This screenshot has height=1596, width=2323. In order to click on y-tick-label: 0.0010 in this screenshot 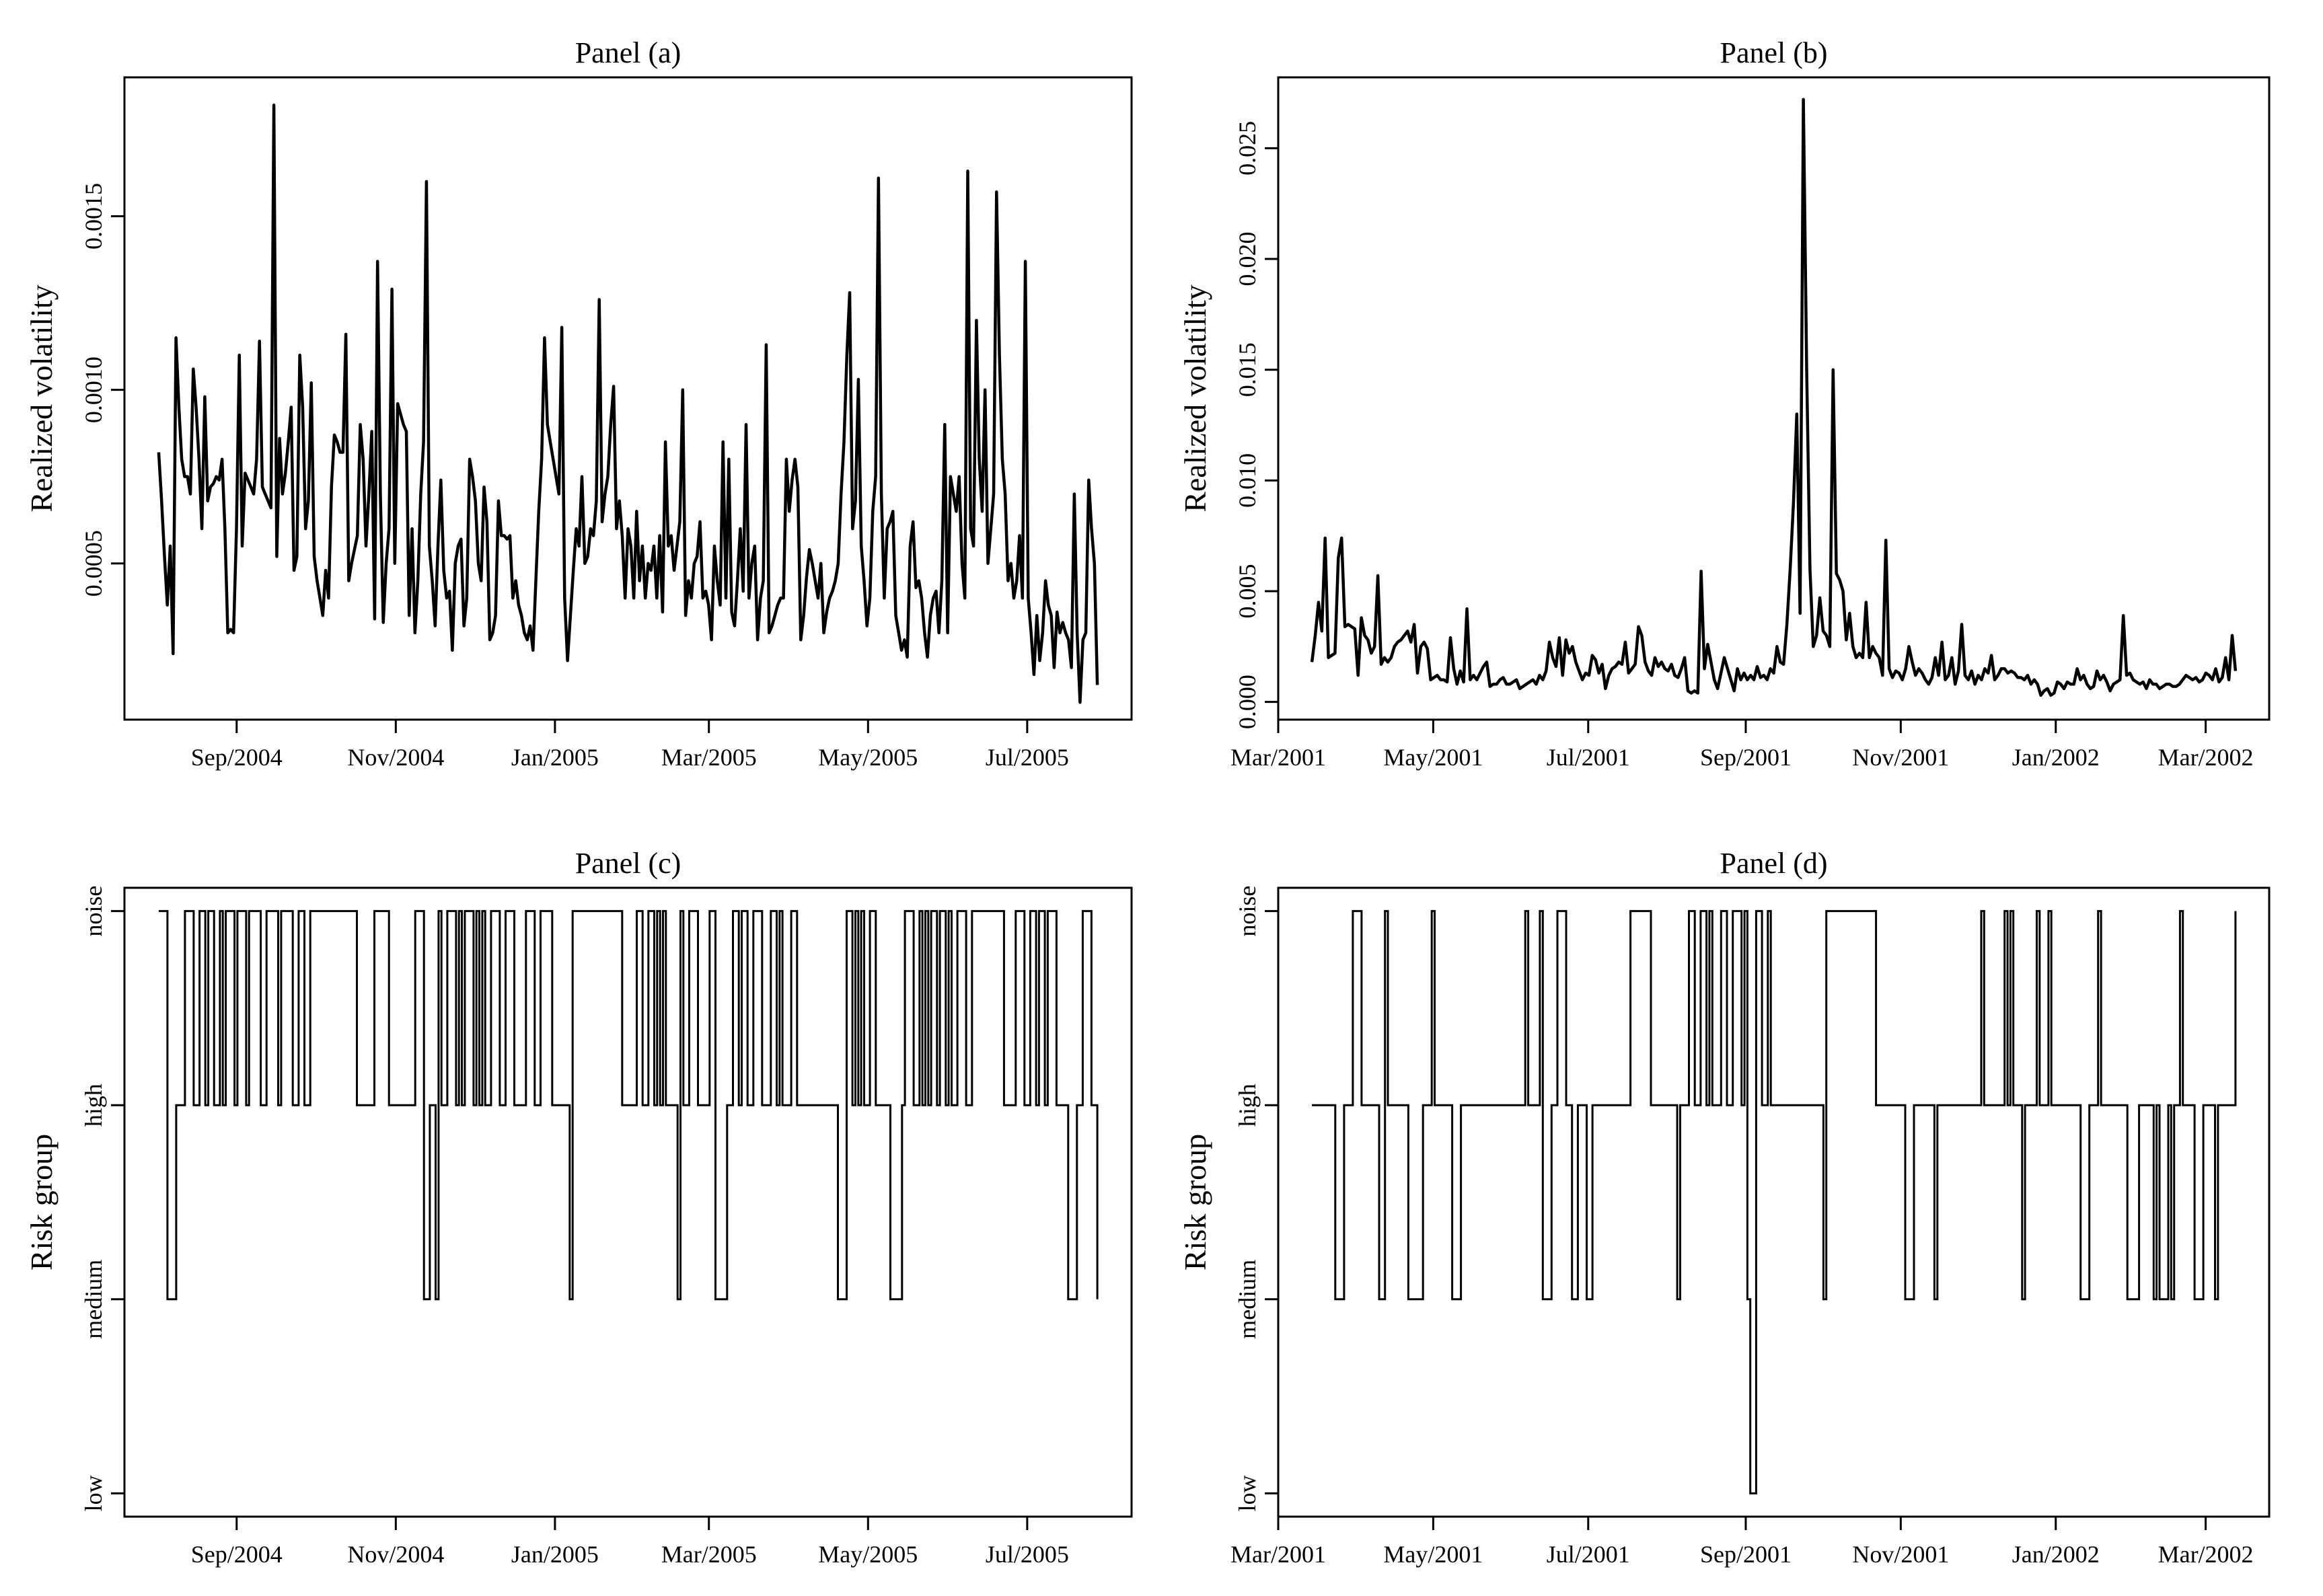, I will do `click(93, 389)`.